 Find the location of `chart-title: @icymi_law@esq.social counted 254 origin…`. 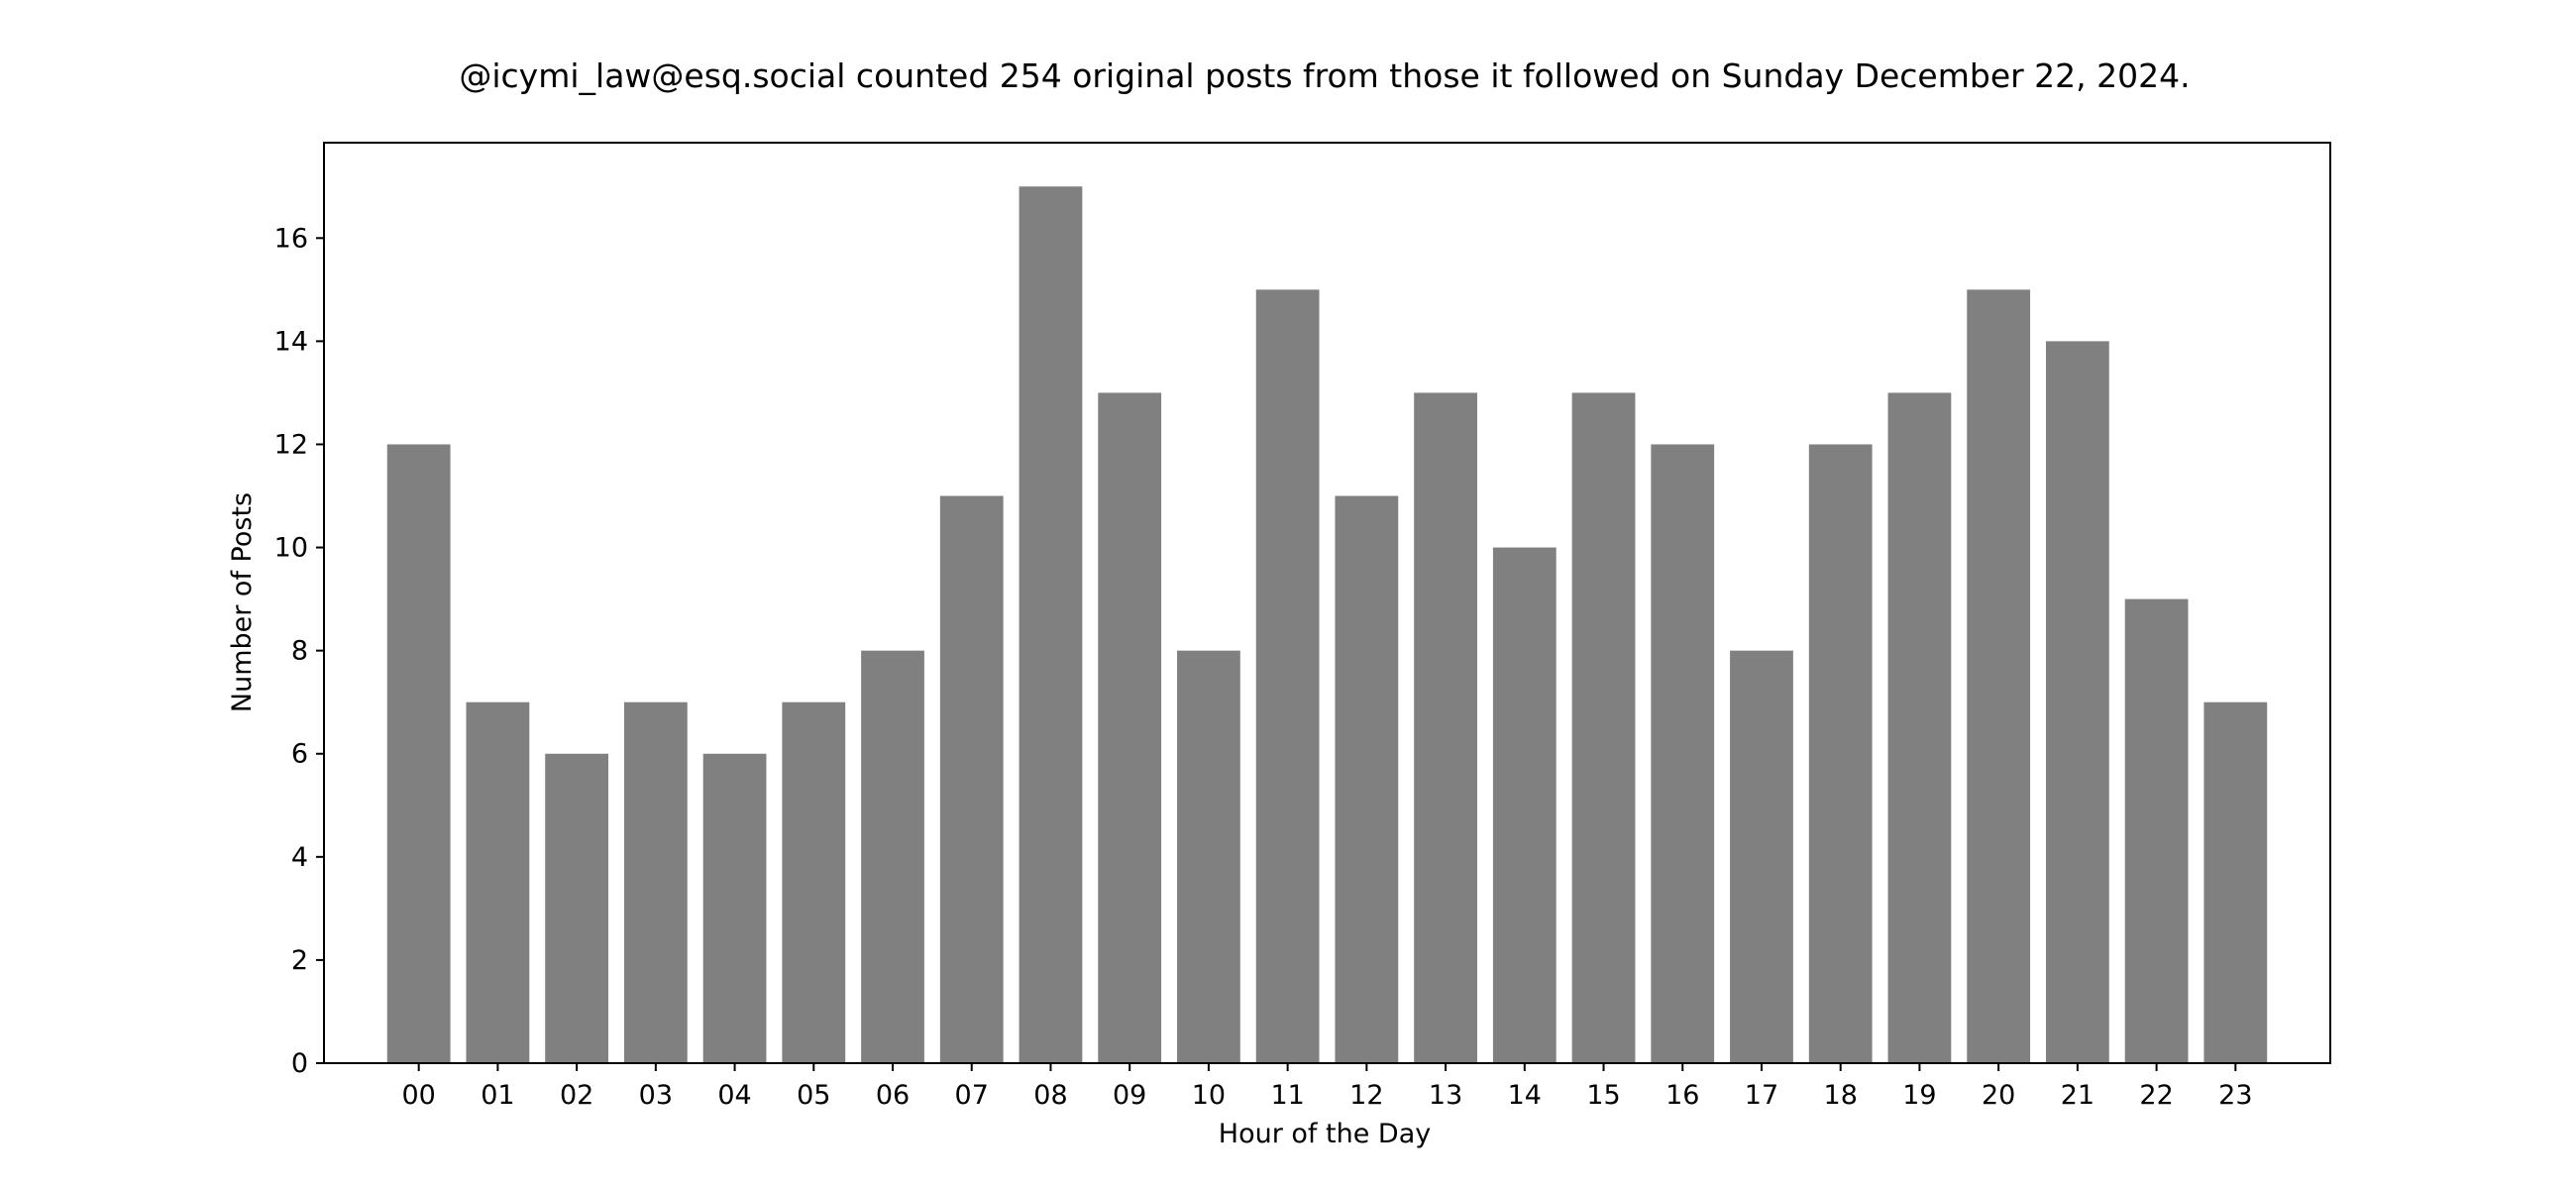

chart-title: @icymi_law@esq.social counted 254 origin… is located at coordinates (1325, 75).